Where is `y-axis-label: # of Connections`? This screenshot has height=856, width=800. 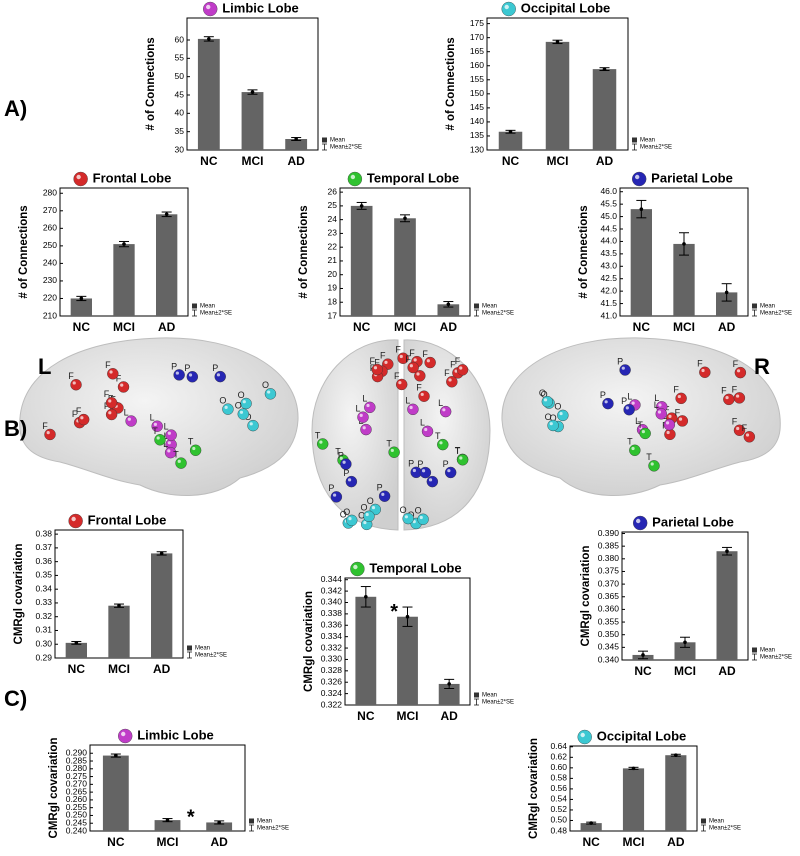
y-axis-label: # of Connections is located at coordinates (24, 251).